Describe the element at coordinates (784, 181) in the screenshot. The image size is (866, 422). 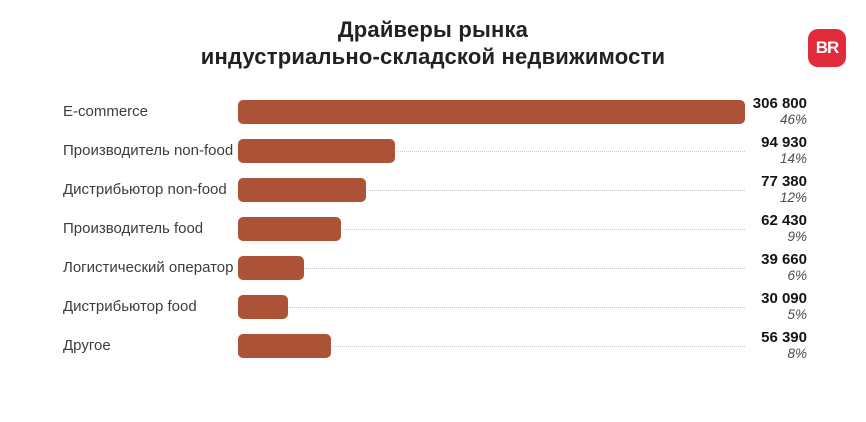
I see `value-number: 77 380` at that location.